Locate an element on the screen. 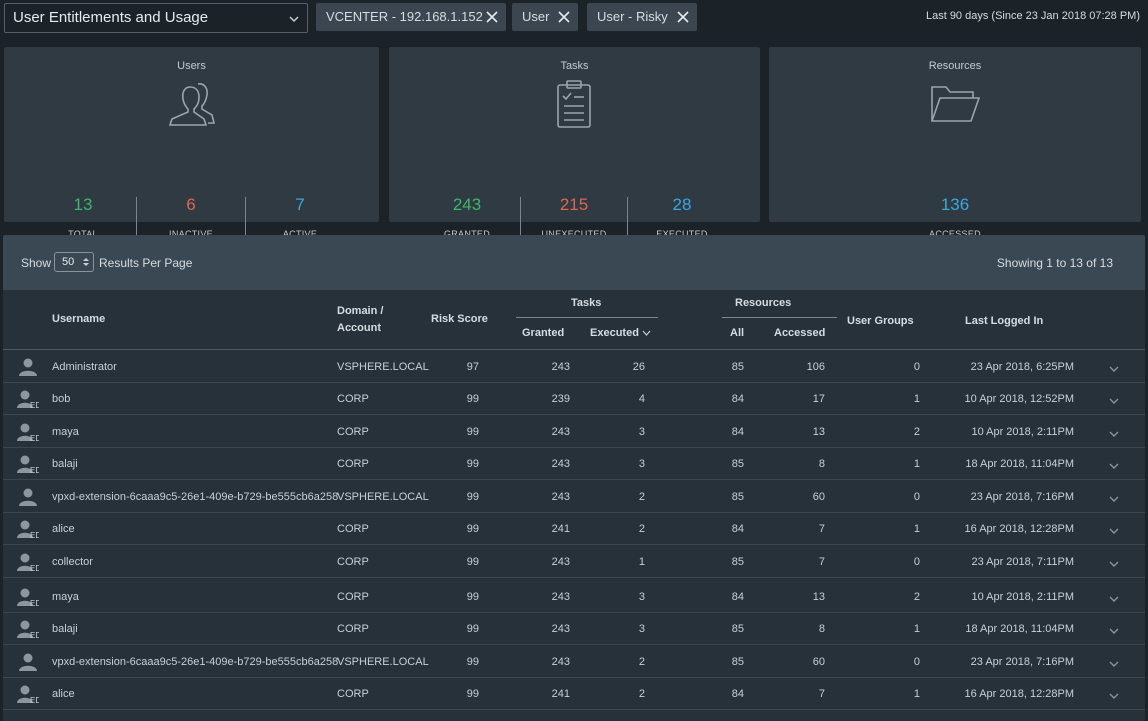 This screenshot has height=721, width=1148. results-per-page-select: 50 is located at coordinates (74, 262).